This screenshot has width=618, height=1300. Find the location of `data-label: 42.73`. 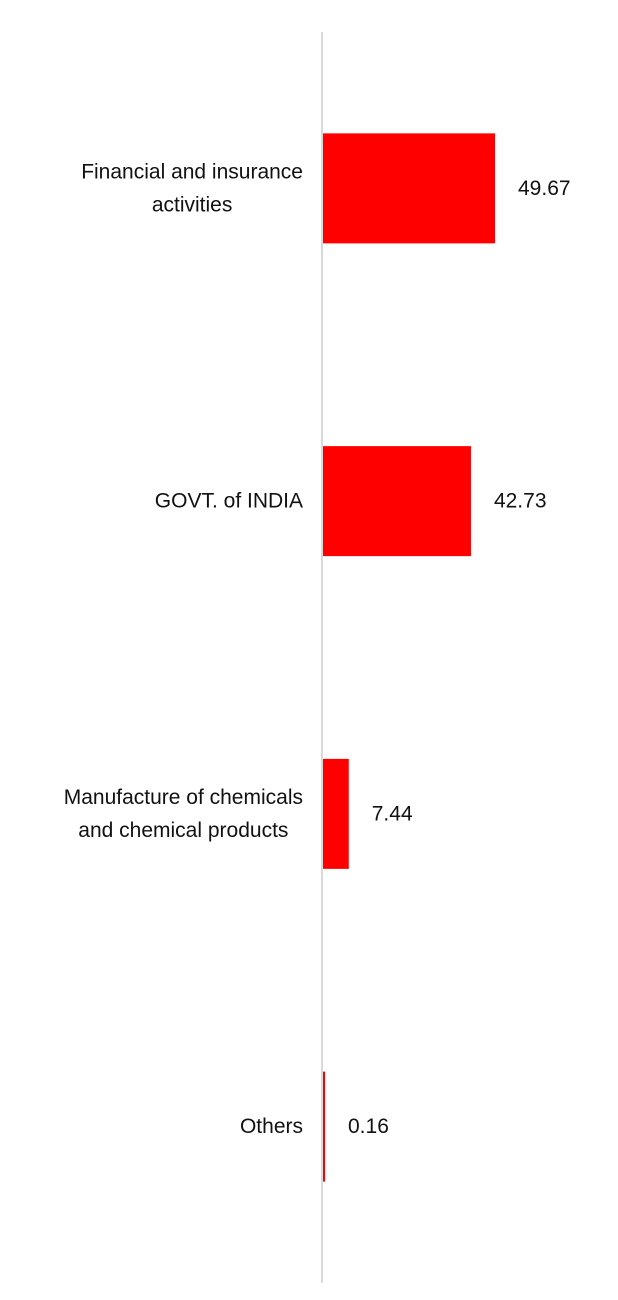

data-label: 42.73 is located at coordinates (520, 501).